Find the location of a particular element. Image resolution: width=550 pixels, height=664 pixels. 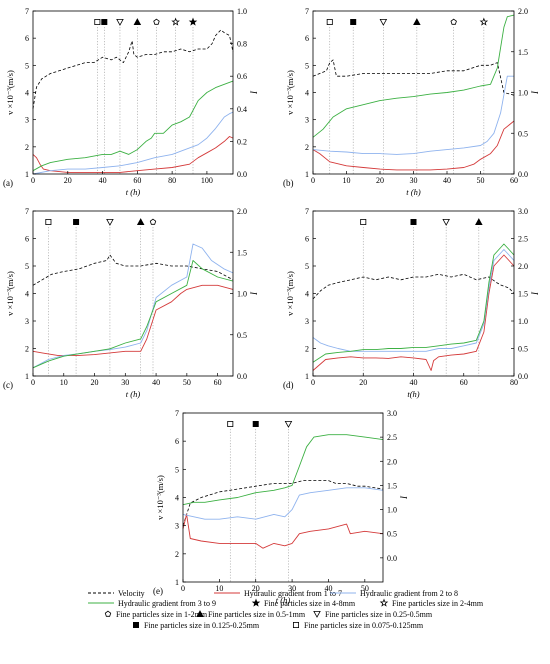

series-line-velocity is located at coordinates (133, 69).